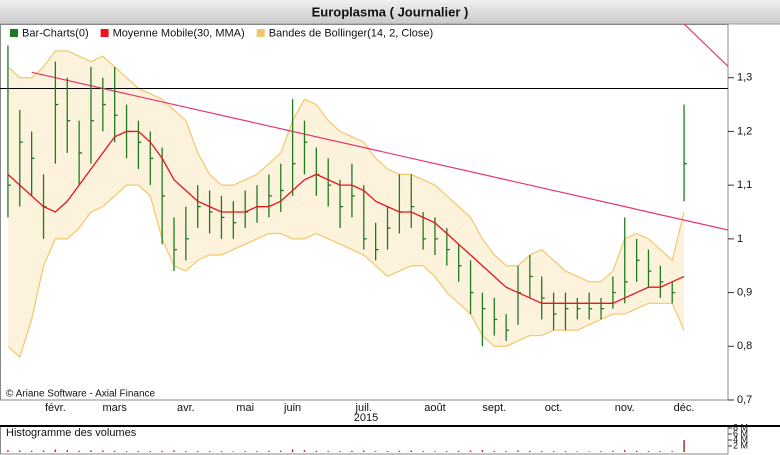 Image resolution: width=780 pixels, height=455 pixels. I want to click on x-tick-label: août, so click(434, 408).